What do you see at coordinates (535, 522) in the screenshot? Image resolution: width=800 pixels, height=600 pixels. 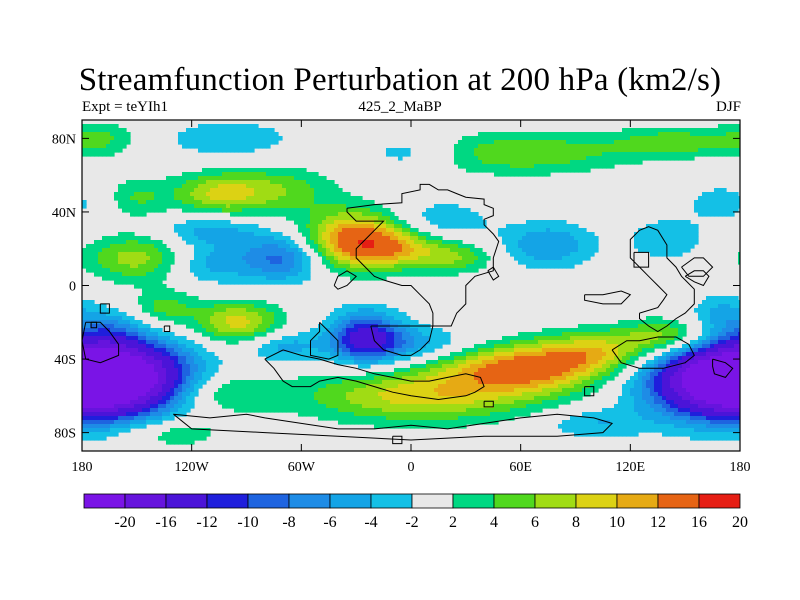 I see `colorbar-label: 6` at bounding box center [535, 522].